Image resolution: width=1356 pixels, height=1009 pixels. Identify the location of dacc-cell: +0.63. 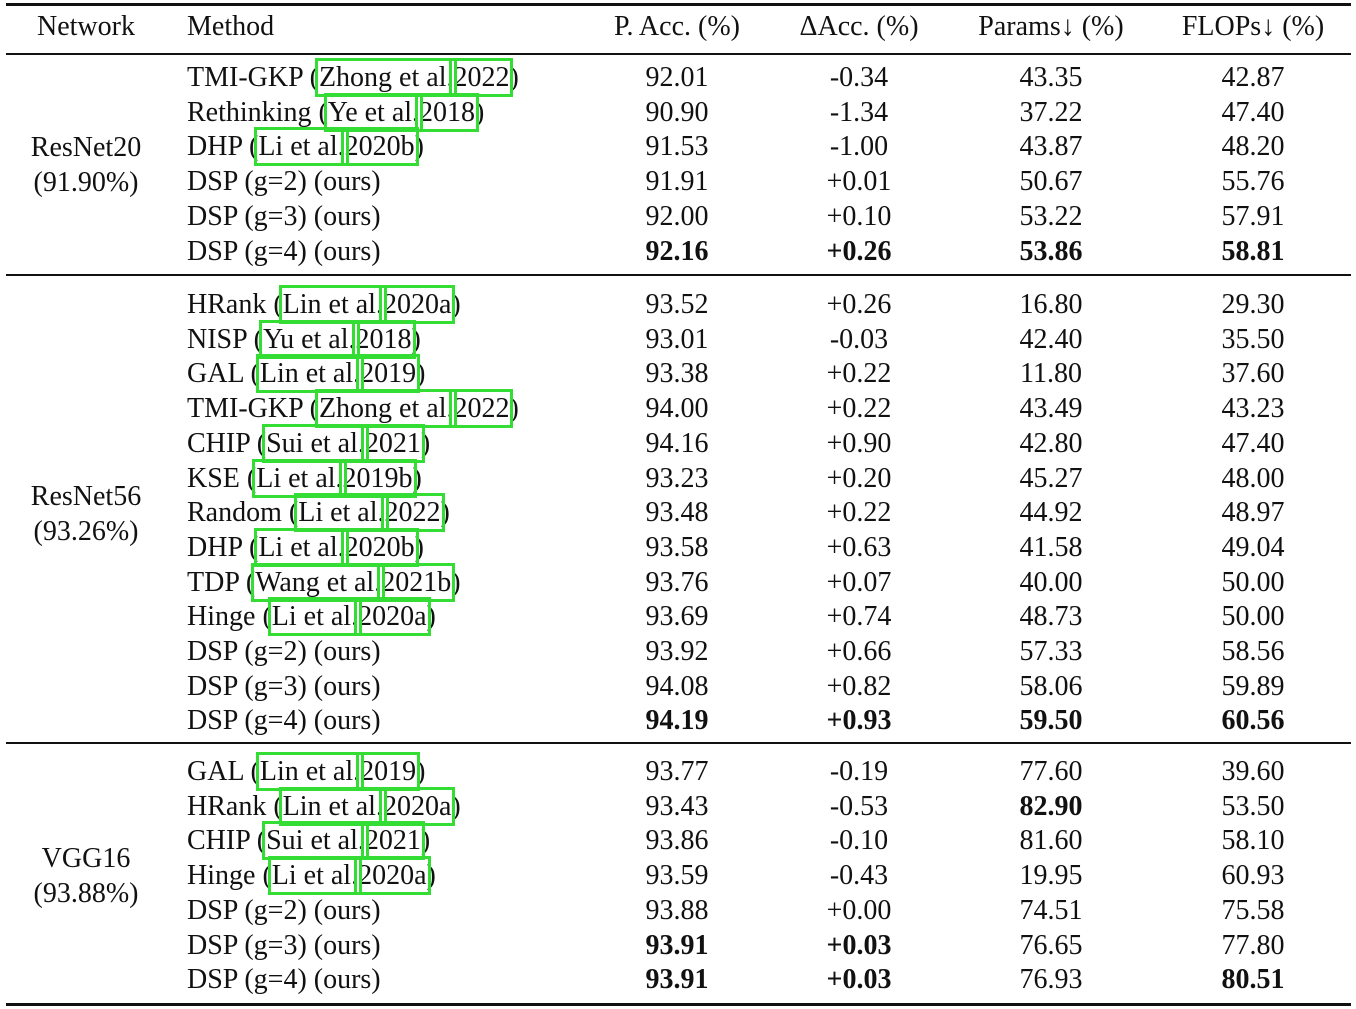
(859, 547).